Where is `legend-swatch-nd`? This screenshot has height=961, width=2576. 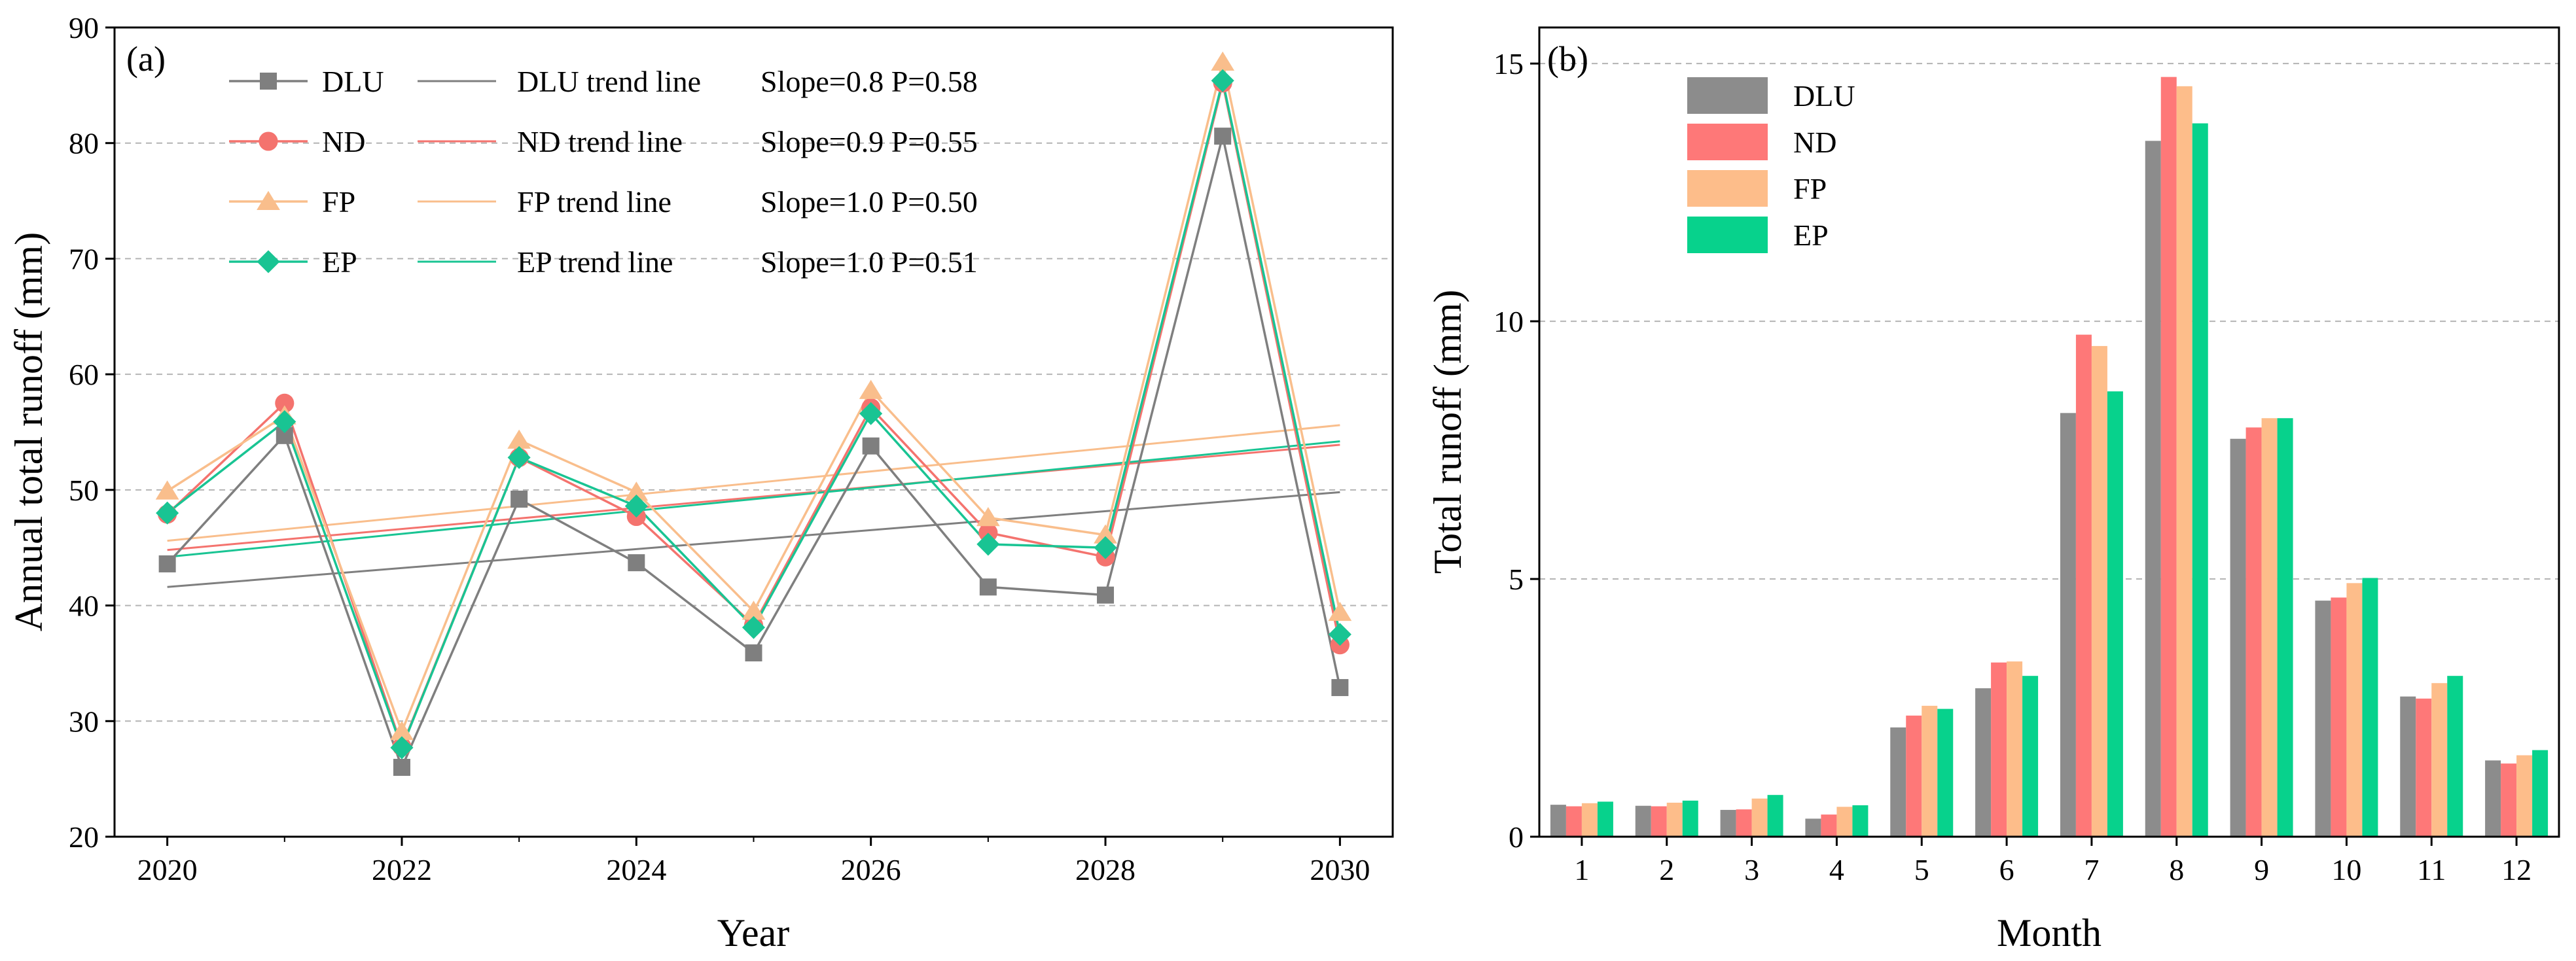
legend-swatch-nd is located at coordinates (1727, 142).